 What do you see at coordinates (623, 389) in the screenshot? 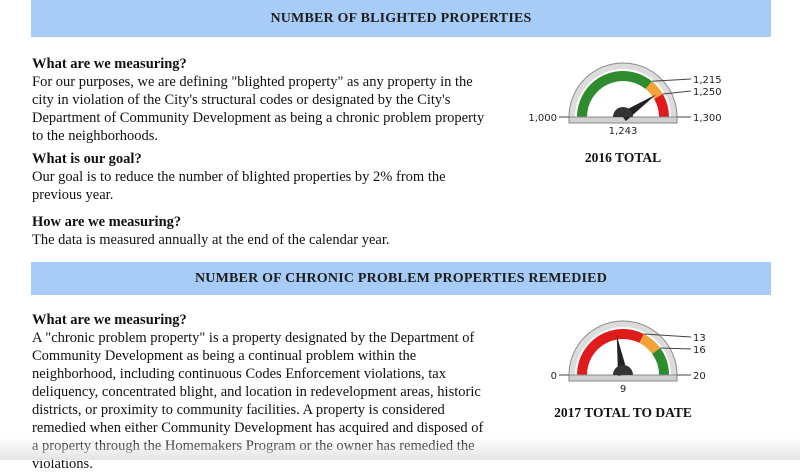
I see `gauge-value-label: 9` at bounding box center [623, 389].